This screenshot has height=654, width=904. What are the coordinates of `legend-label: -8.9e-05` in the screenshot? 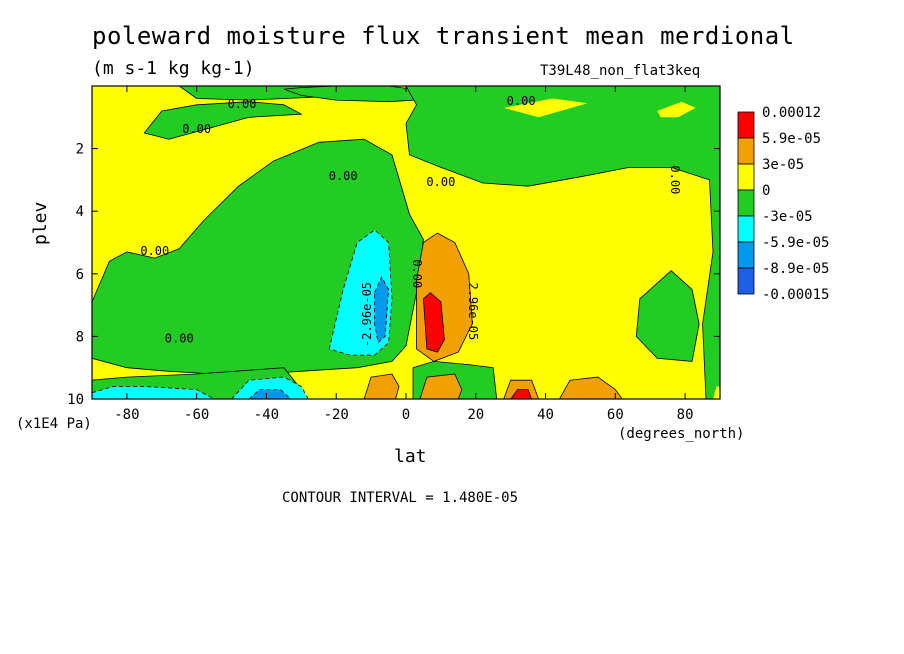 It's located at (795, 269).